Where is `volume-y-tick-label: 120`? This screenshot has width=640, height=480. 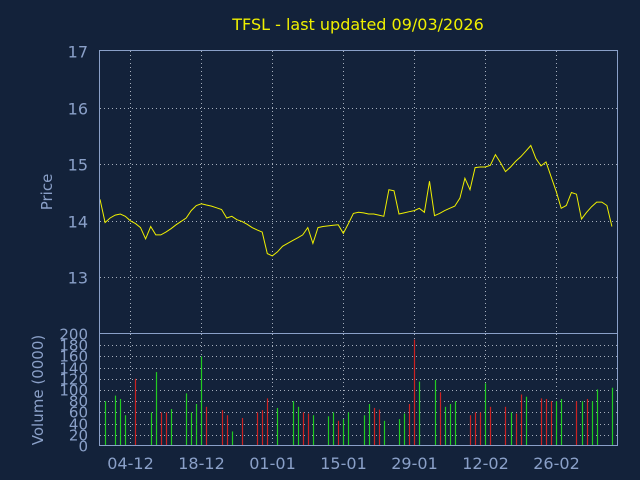
volume-y-tick-label: 120 is located at coordinates (73, 380).